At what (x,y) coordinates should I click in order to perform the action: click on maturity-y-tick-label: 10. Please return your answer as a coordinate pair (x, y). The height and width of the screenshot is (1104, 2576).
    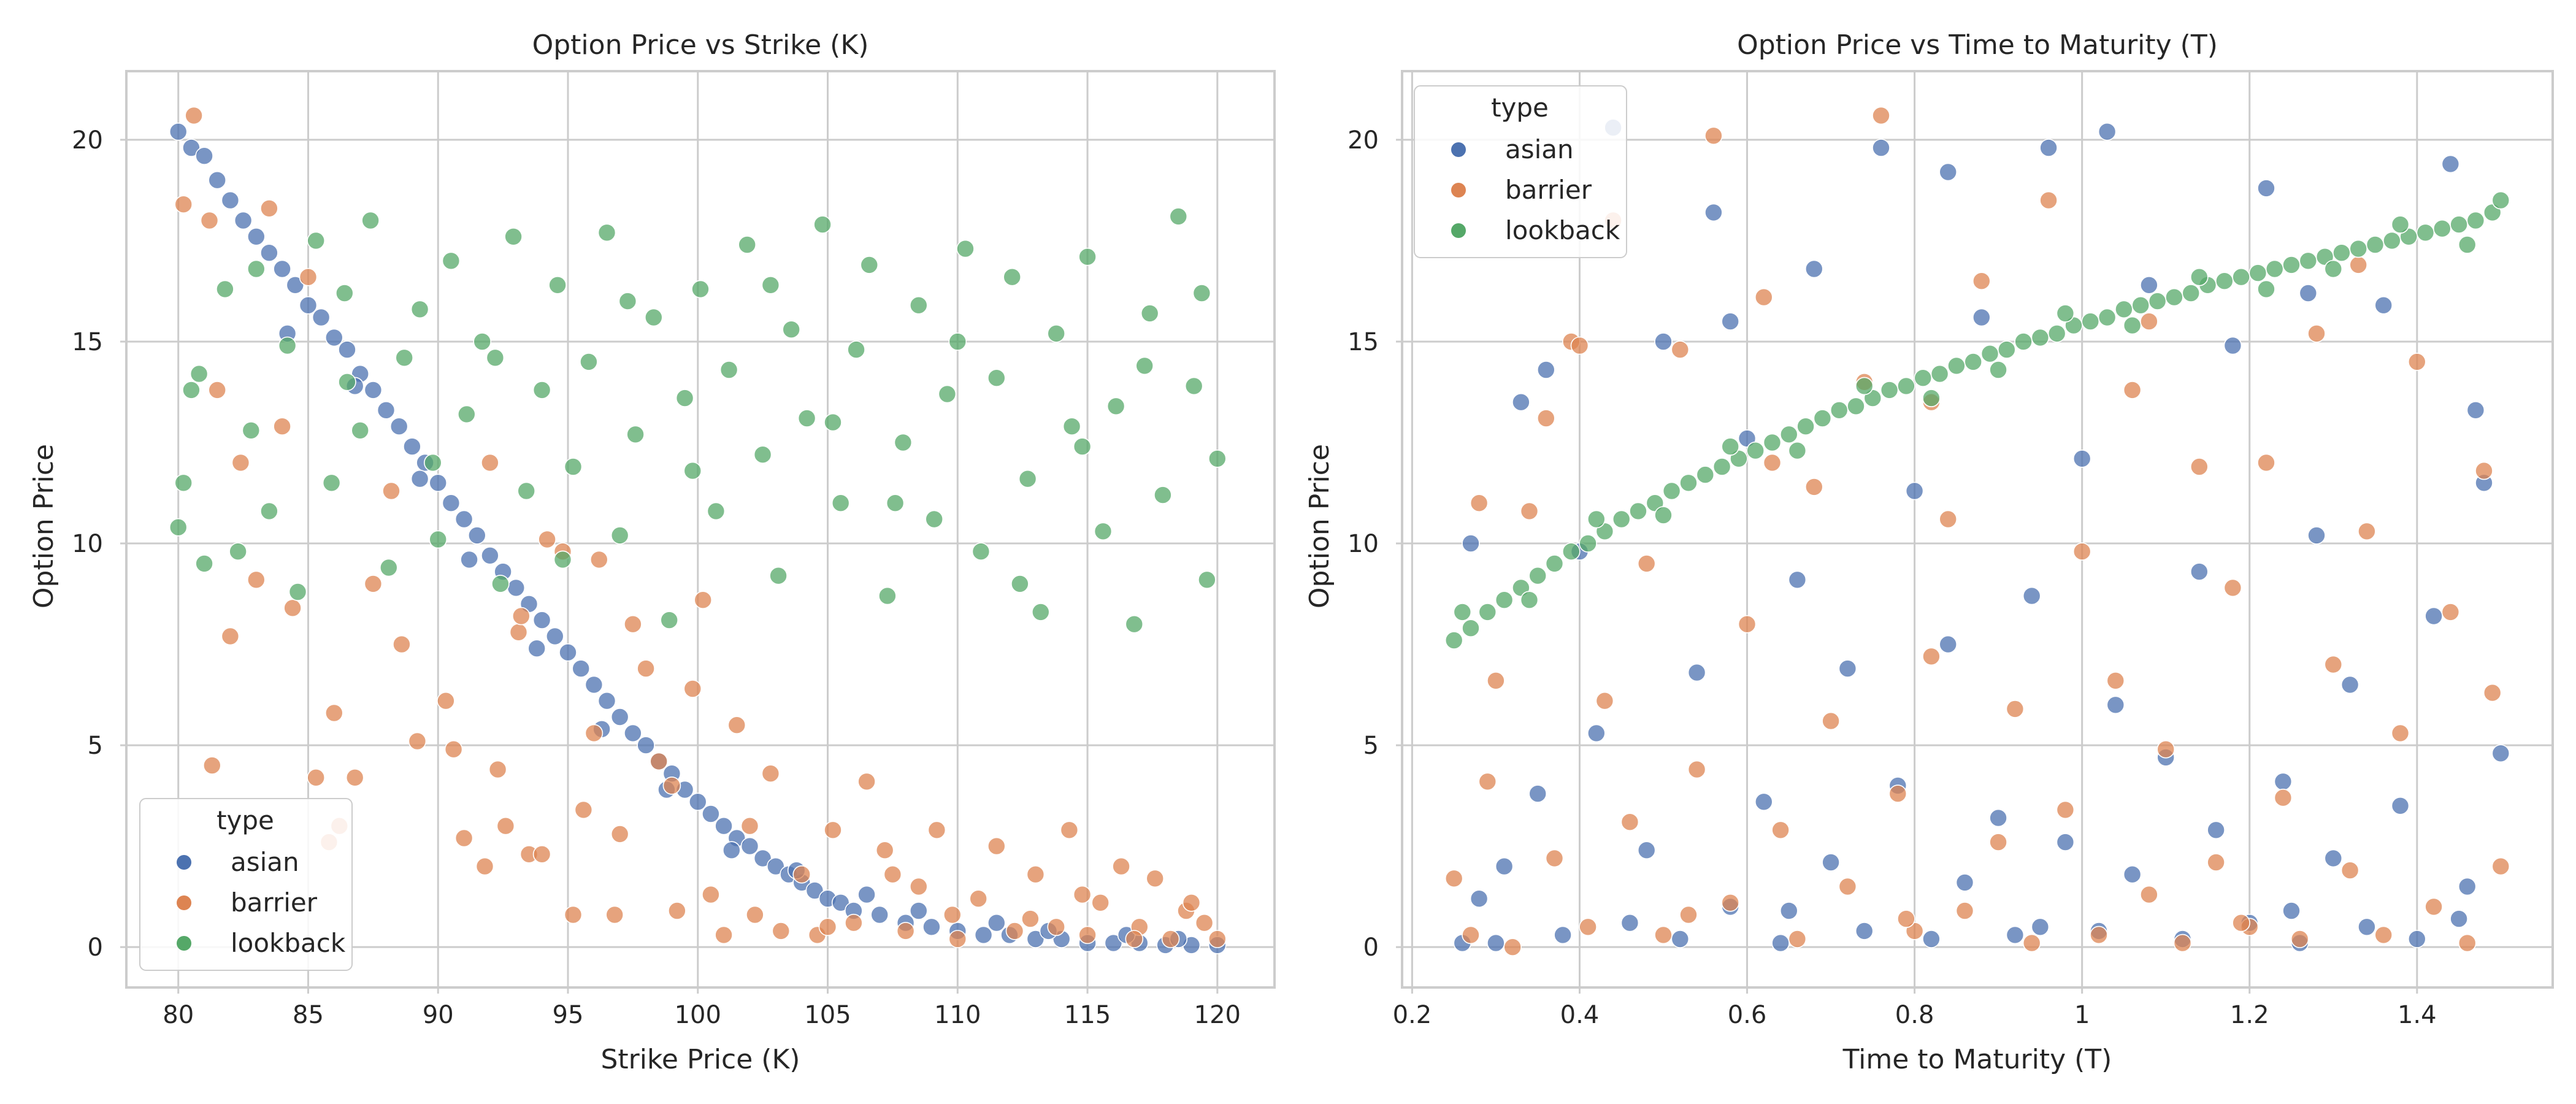
    Looking at the image, I should click on (1363, 544).